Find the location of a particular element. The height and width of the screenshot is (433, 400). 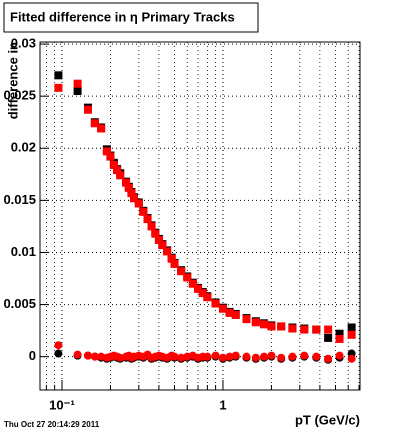

chart-title: Fitted difference in η Primary Tracks is located at coordinates (122, 16).